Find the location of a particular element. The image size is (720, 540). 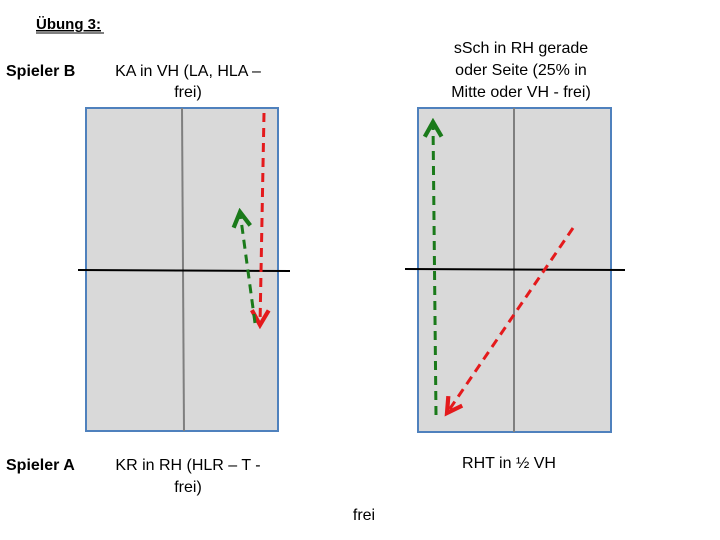

instruction: KA in VH (LA, HLA – is located at coordinates (188, 71).